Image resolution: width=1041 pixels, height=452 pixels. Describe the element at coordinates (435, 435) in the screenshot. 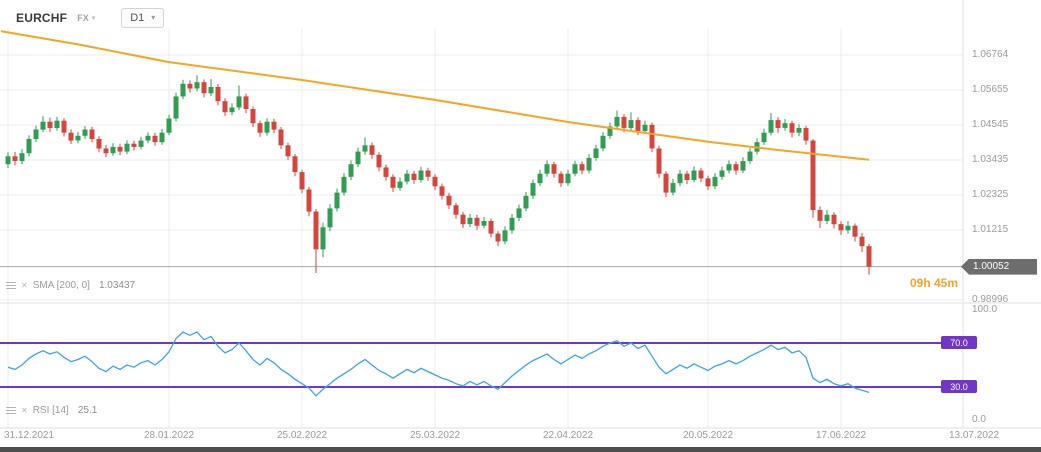

I see `date-label: 25.03.2022` at that location.